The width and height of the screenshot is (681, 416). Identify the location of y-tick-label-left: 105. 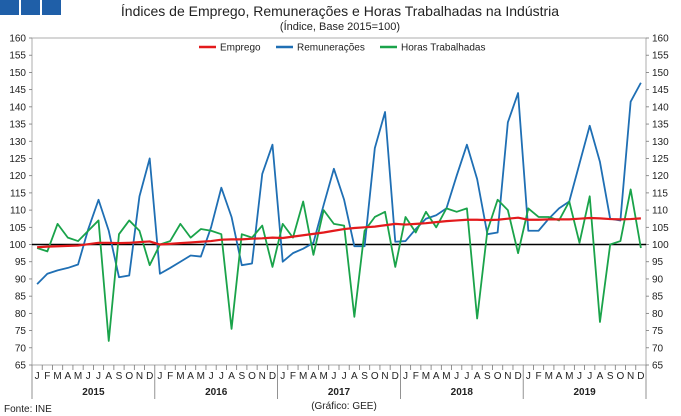
(17, 228).